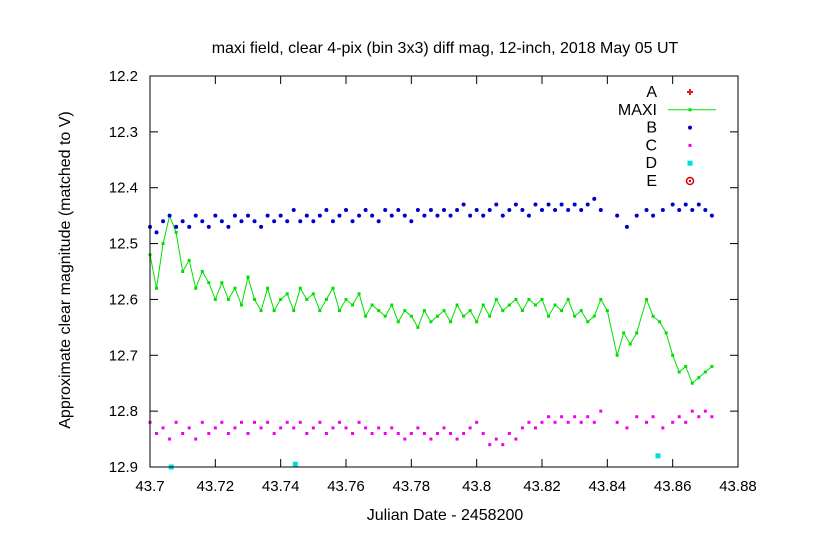 This screenshot has width=820, height=560. What do you see at coordinates (295, 464) in the screenshot?
I see `series-d-point` at bounding box center [295, 464].